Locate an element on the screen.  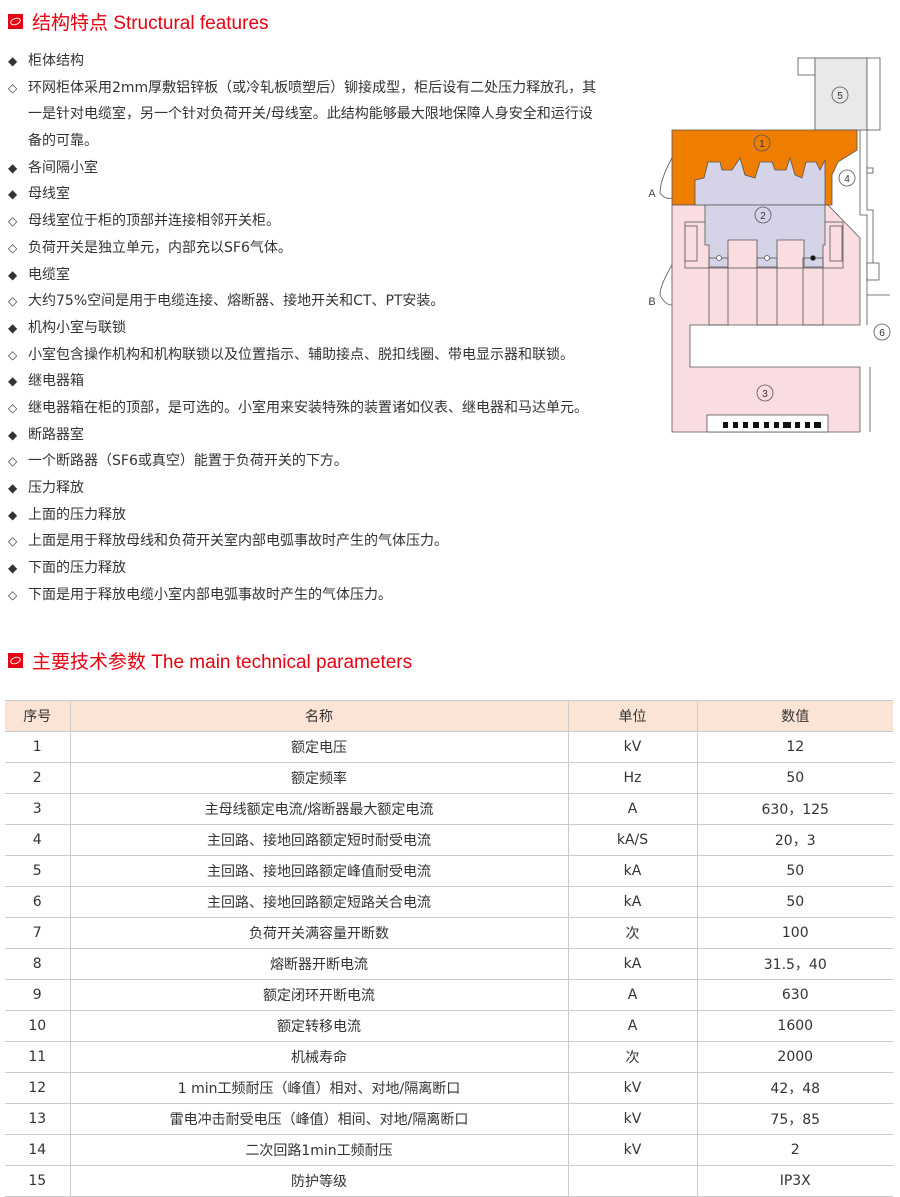
table-row: 10 额定转移电流 A 1600 is located at coordinates (449, 1026).